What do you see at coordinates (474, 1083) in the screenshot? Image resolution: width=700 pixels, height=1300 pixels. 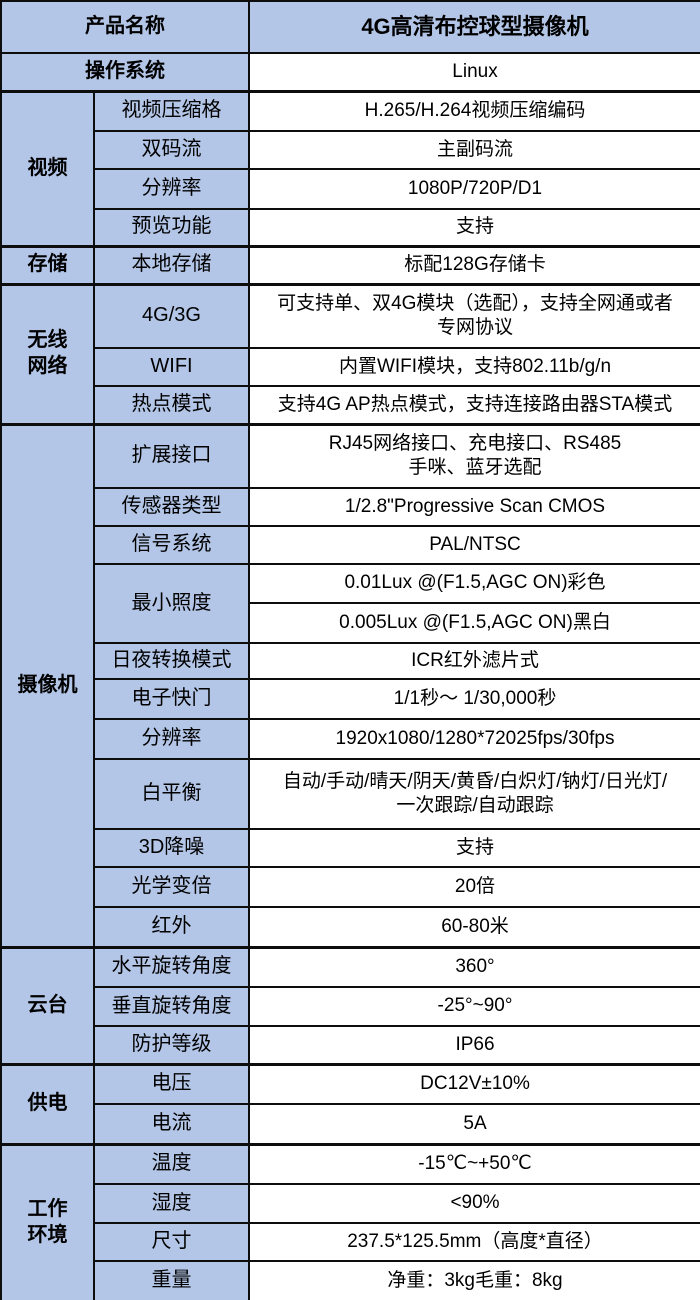 I see `spec-value: DC12V±10%` at bounding box center [474, 1083].